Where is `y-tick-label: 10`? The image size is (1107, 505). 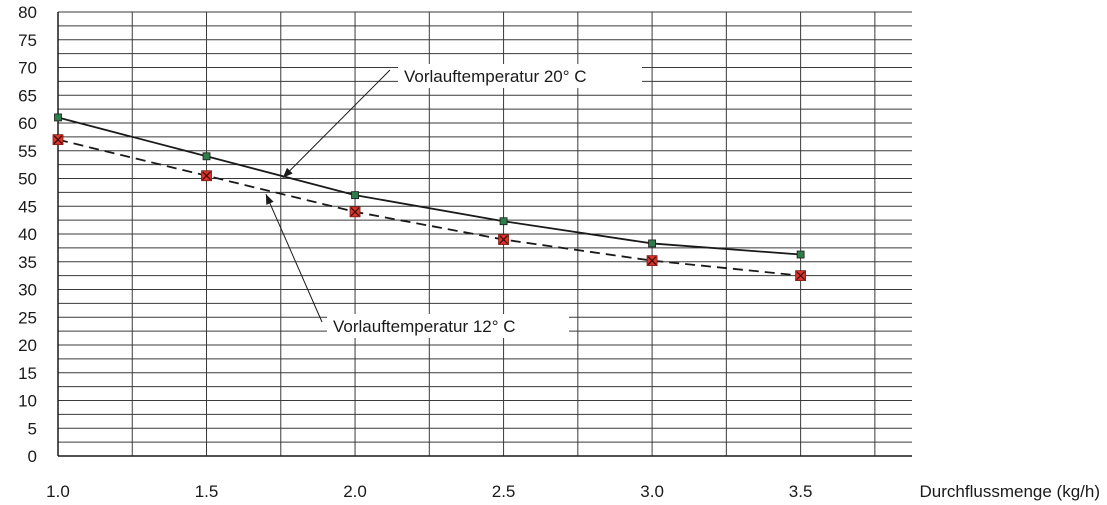
y-tick-label: 10 is located at coordinates (27, 401).